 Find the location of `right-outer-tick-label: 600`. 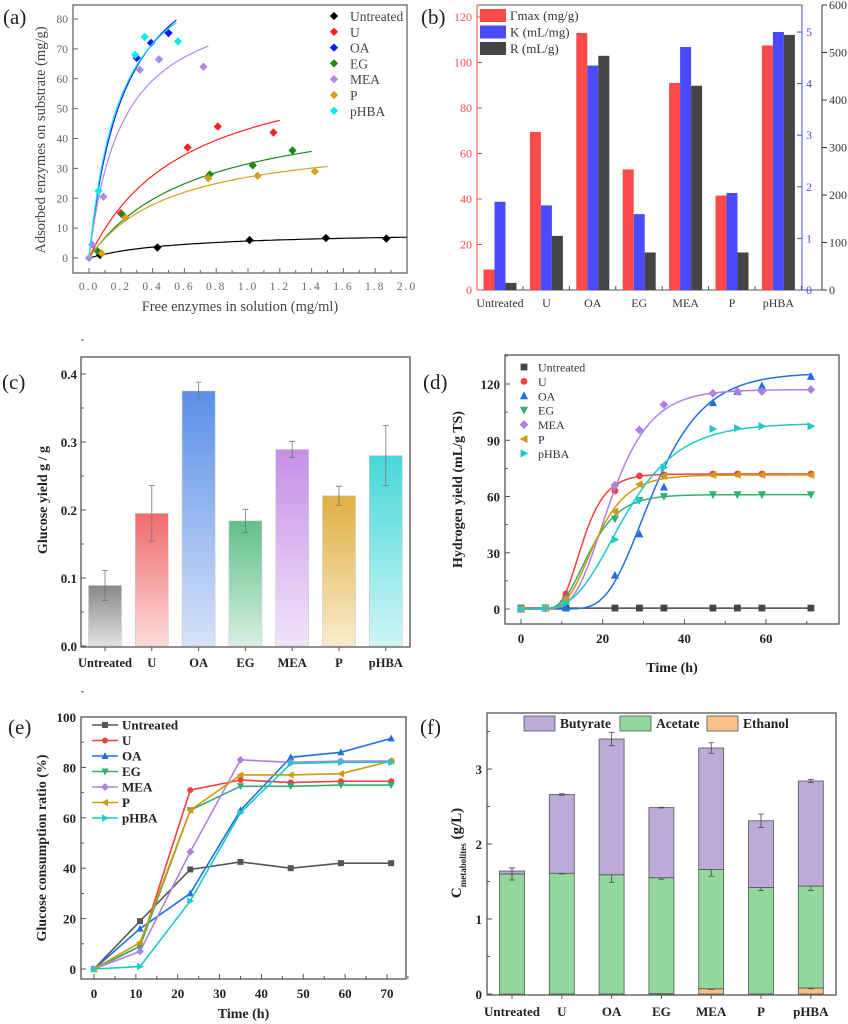

right-outer-tick-label: 600 is located at coordinates (838, 6).